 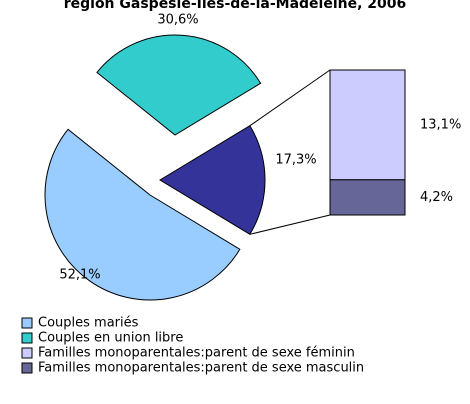 I want to click on data-label: 52,1%, so click(x=79, y=275).